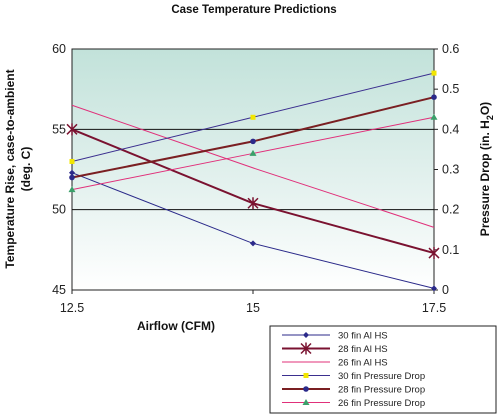  I want to click on svg-text: Pressure Drop (in. H2O), so click(486, 169).